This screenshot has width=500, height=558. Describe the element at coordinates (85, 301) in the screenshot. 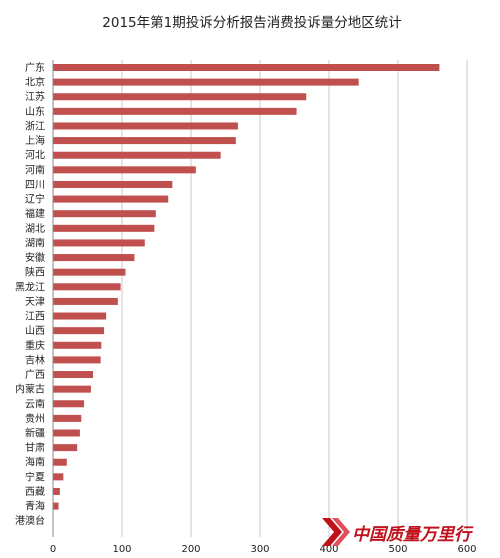

I see `bar-天津` at that location.